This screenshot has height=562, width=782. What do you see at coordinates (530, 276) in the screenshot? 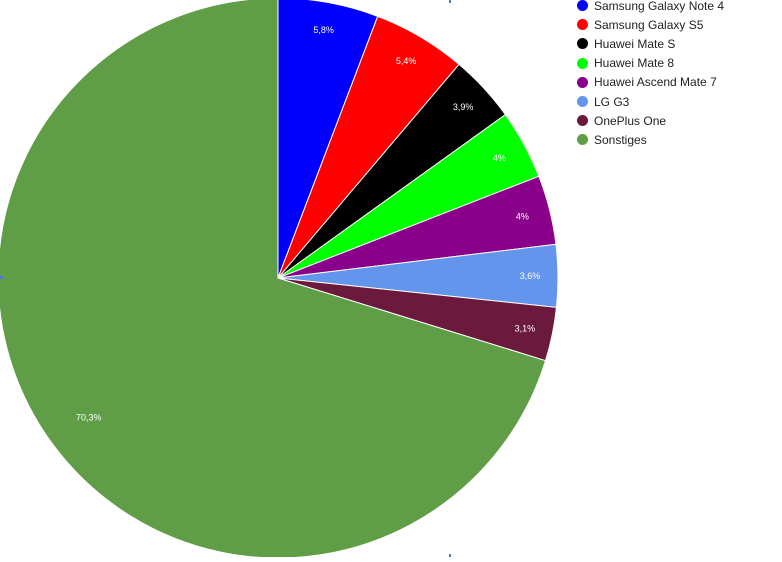
I see `slice-label-lg-g3: 3,6%` at bounding box center [530, 276].